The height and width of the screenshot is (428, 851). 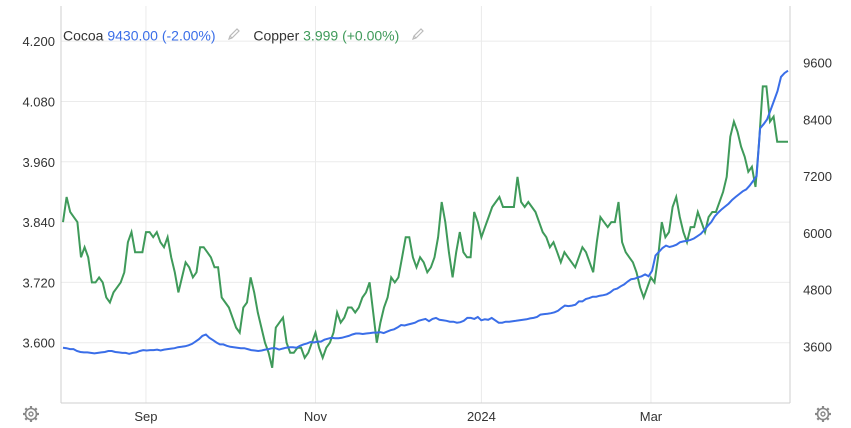 I want to click on legend-copper-value: 3.999, so click(x=321, y=35).